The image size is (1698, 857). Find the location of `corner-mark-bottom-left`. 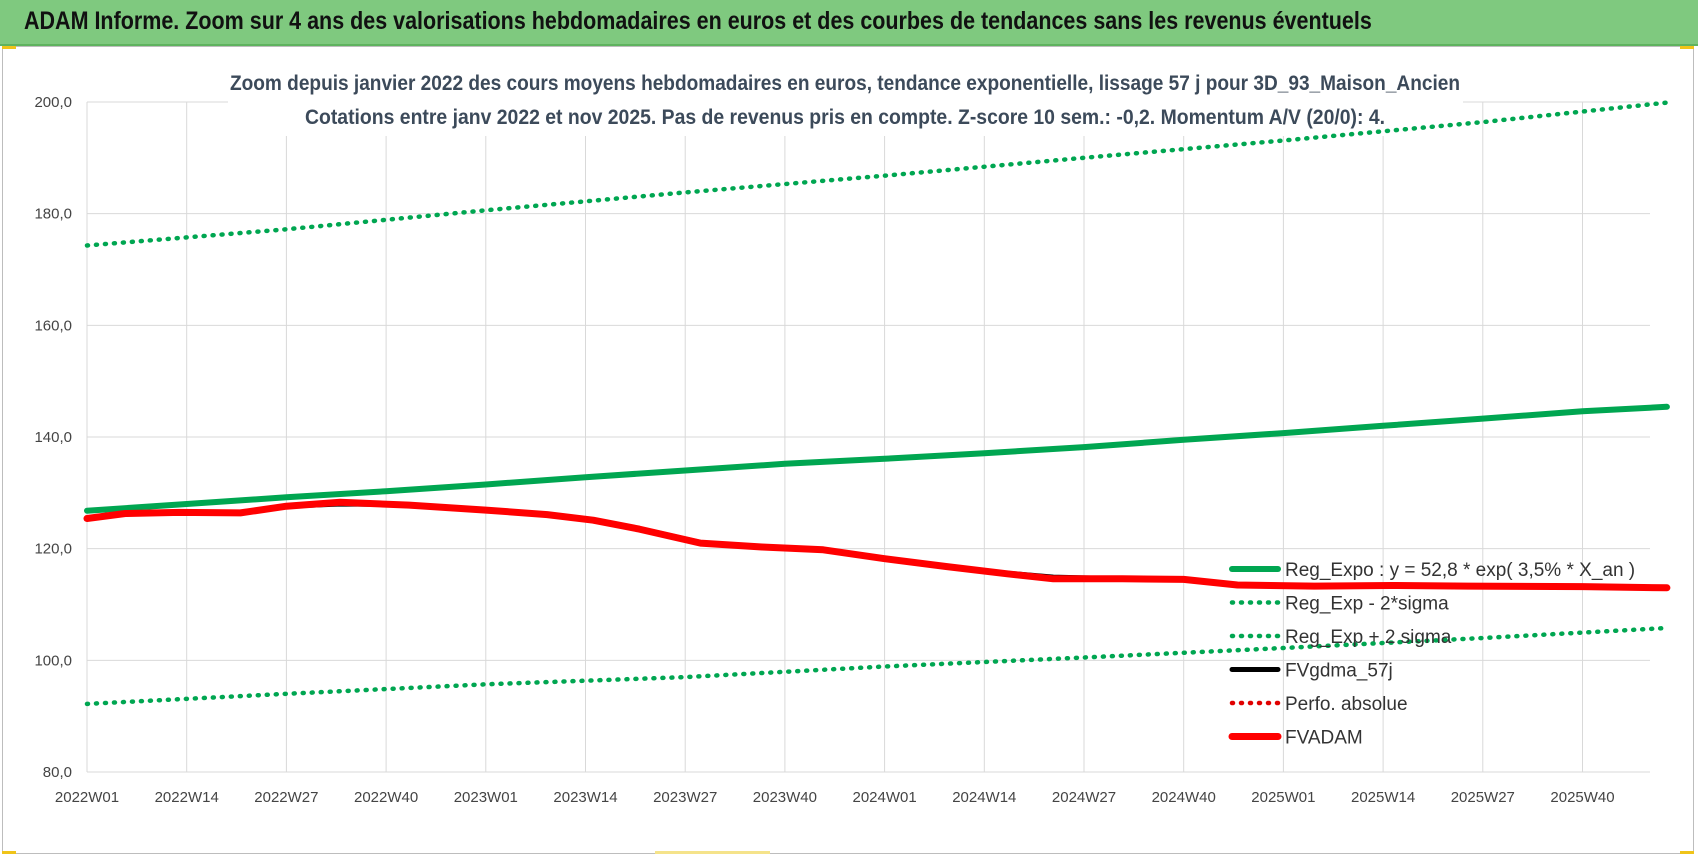

corner-mark-bottom-left is located at coordinates (9, 852).